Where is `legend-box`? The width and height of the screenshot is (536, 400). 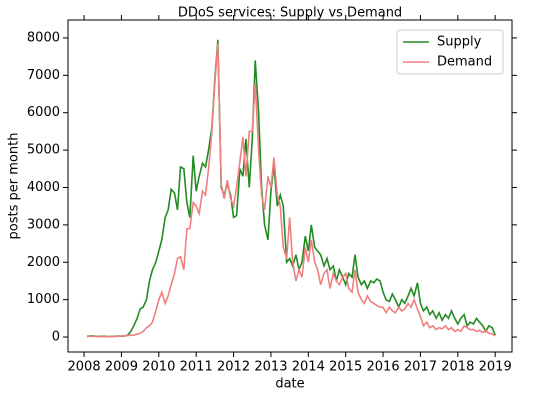 legend-box is located at coordinates (450, 52).